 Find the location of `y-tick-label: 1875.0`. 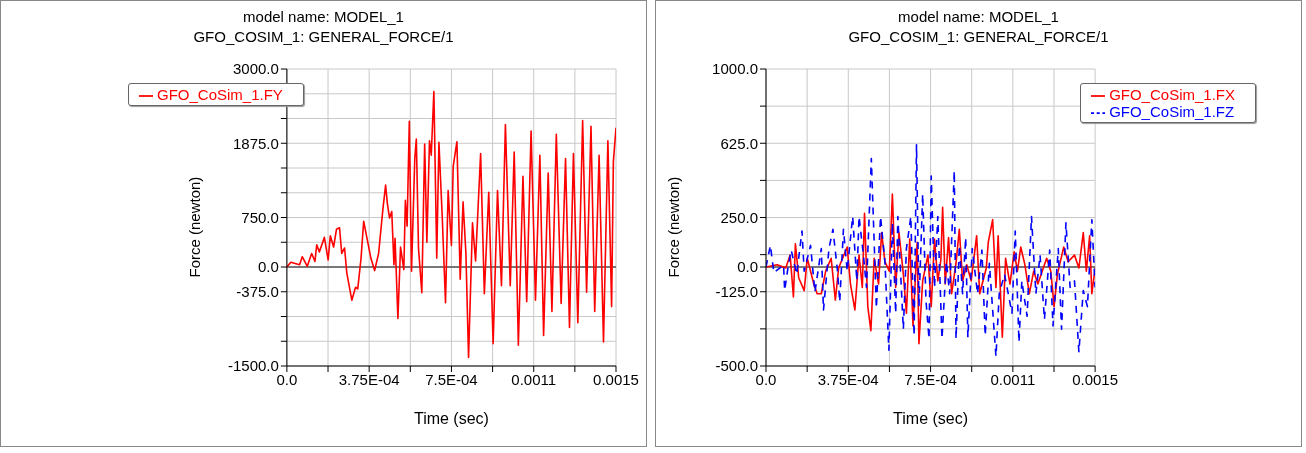

y-tick-label: 1875.0 is located at coordinates (255, 143).